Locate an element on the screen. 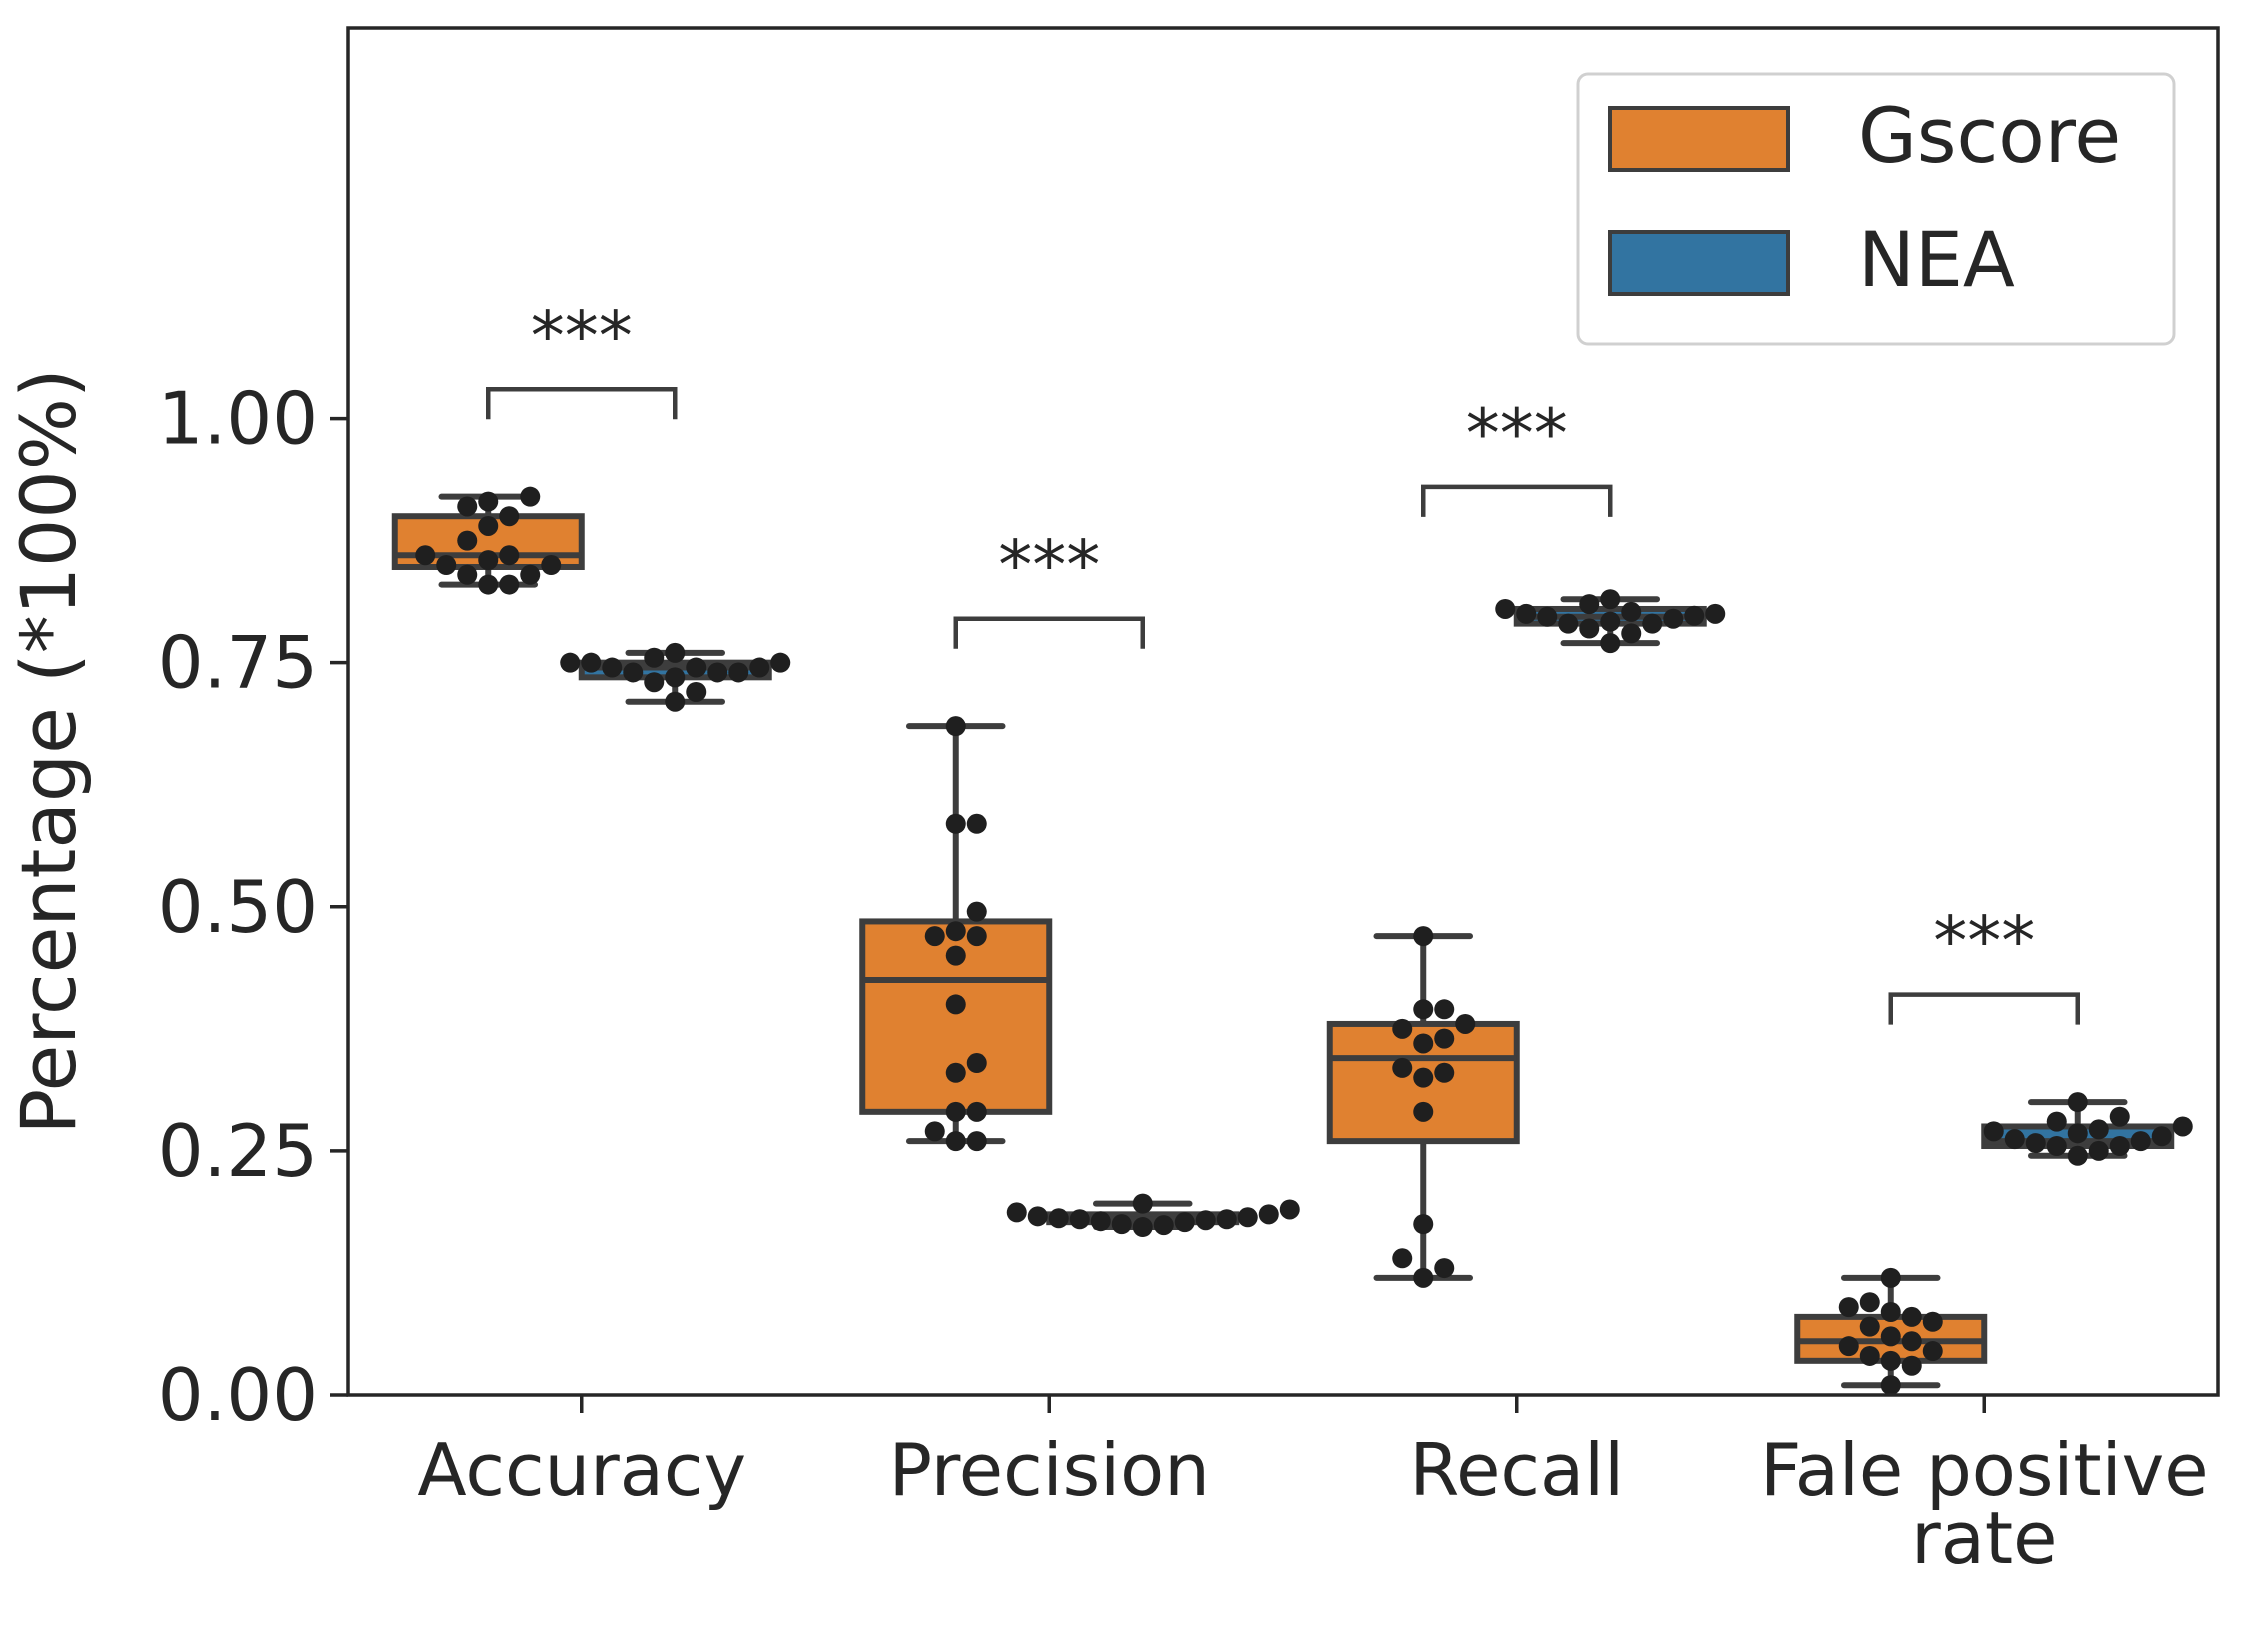  significance-label: *** is located at coordinates (1517, 434).